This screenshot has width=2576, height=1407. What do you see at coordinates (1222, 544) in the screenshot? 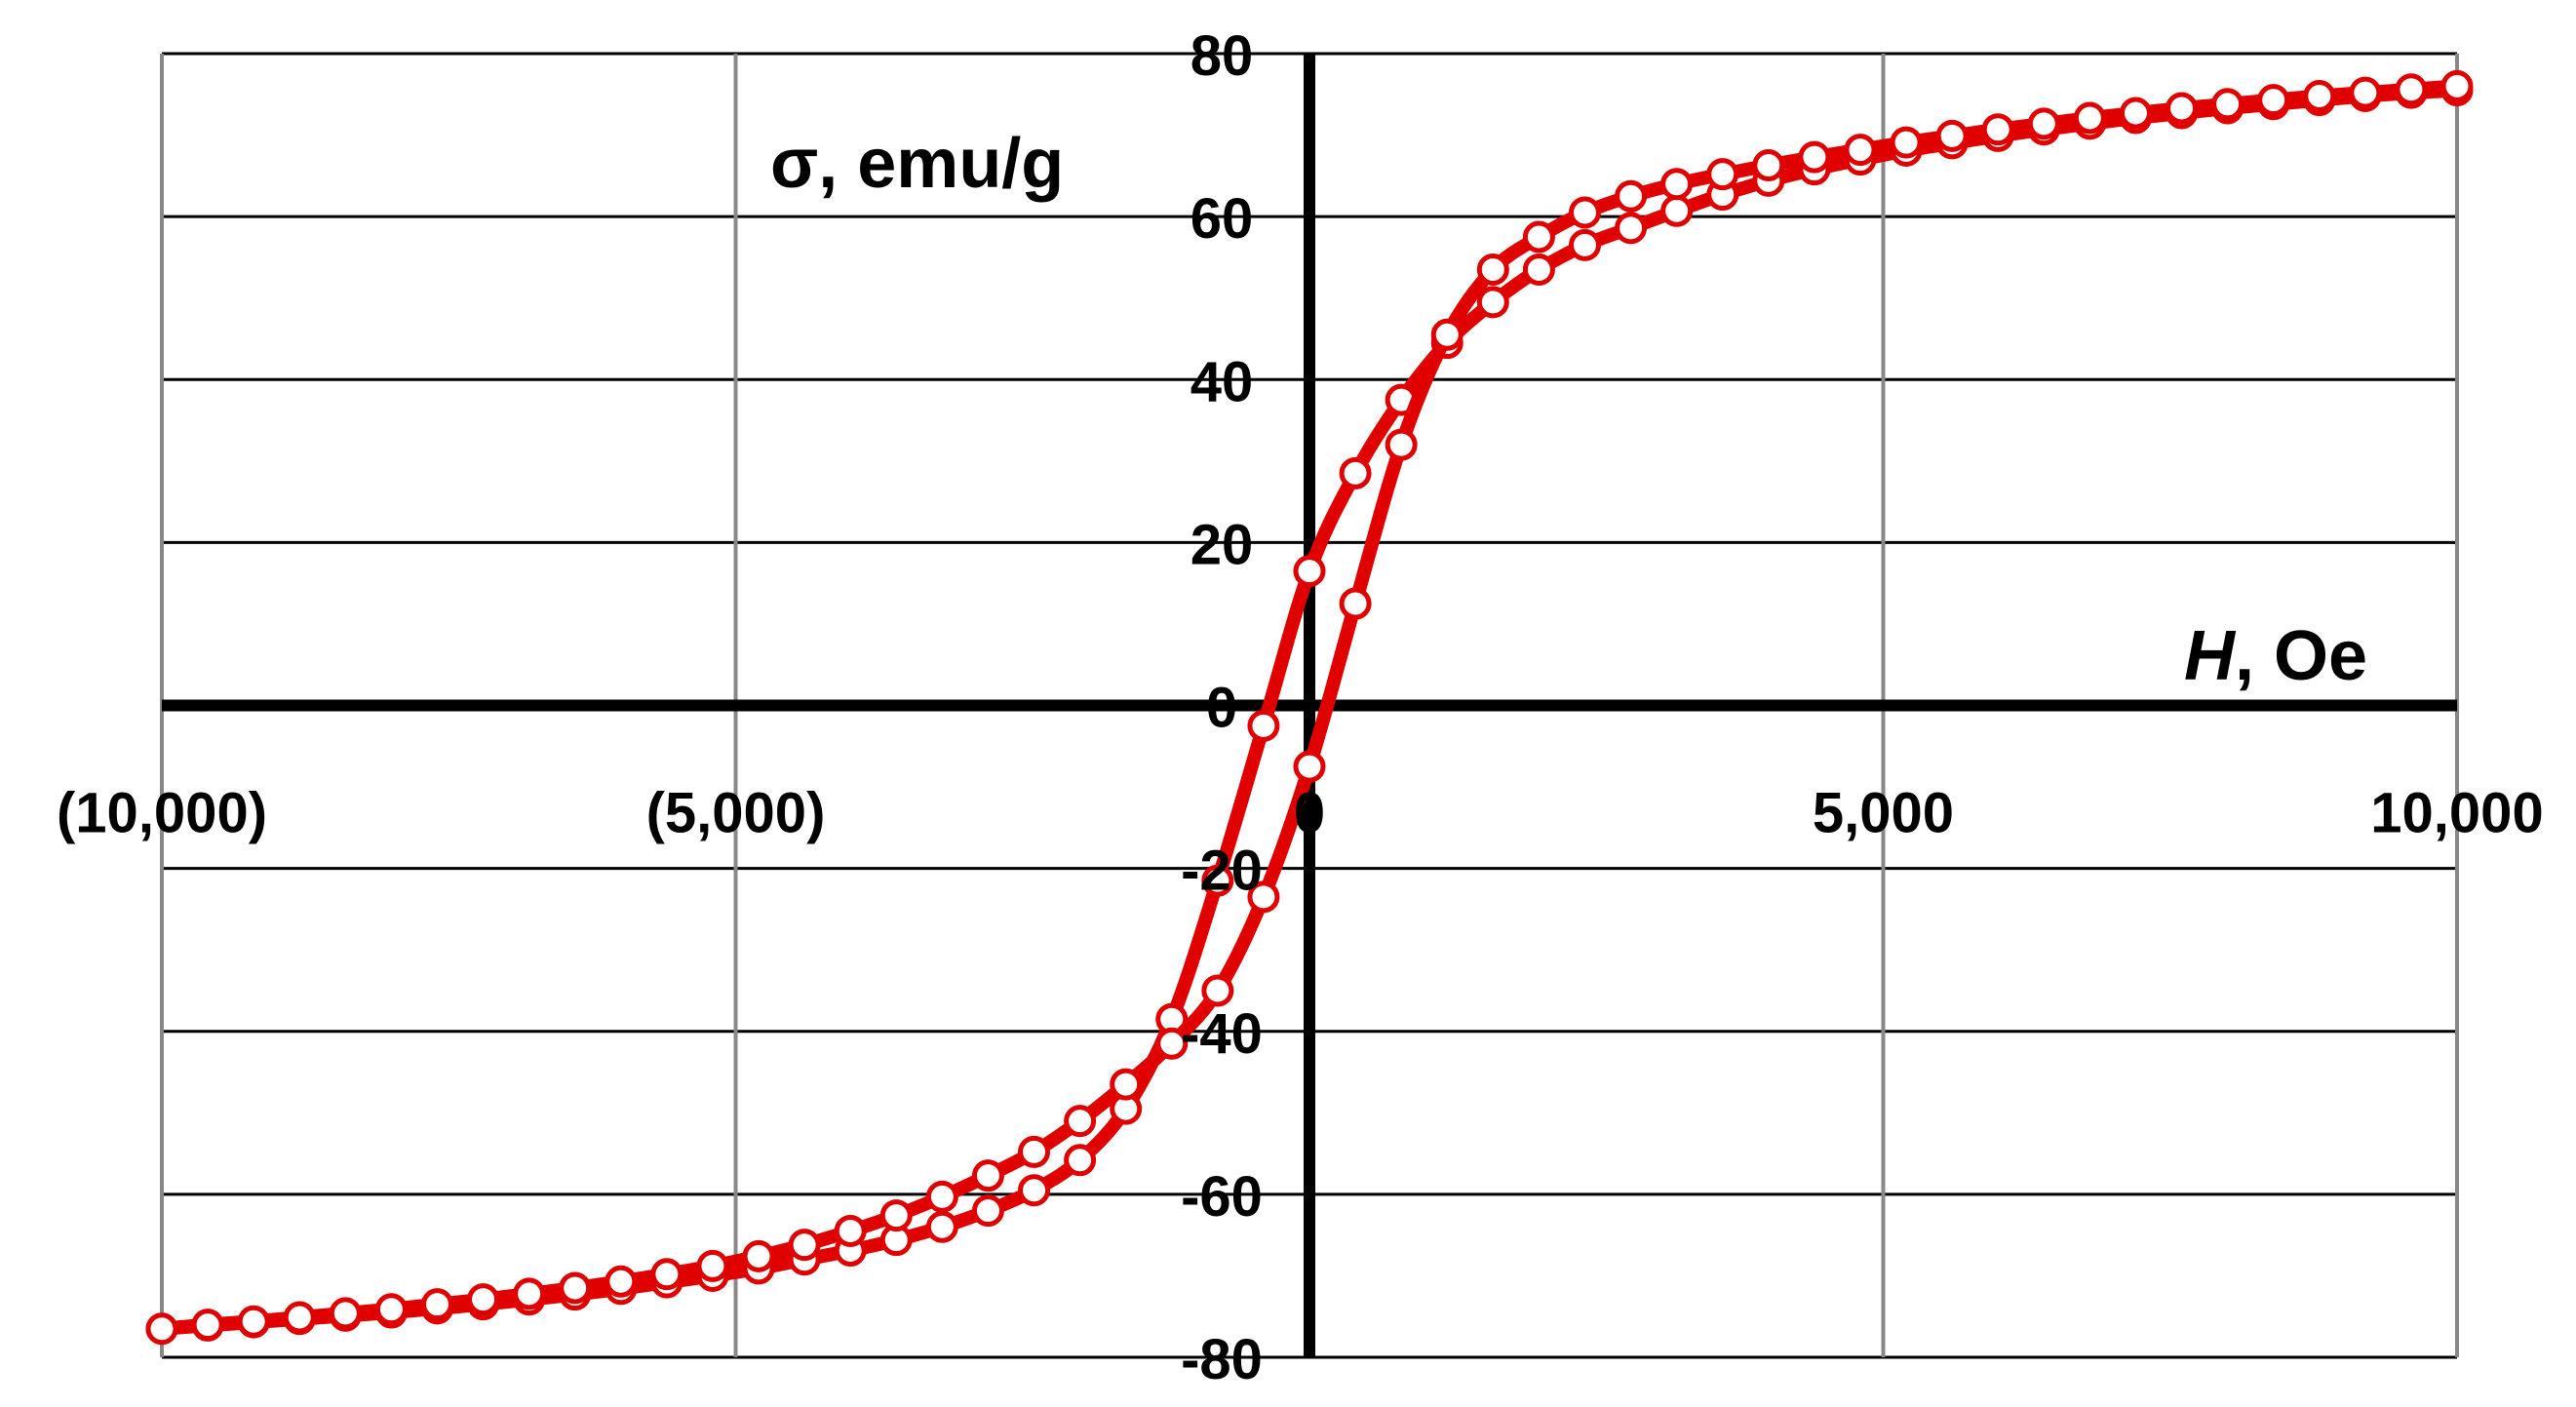
I see `y-tick-label: 20` at bounding box center [1222, 544].